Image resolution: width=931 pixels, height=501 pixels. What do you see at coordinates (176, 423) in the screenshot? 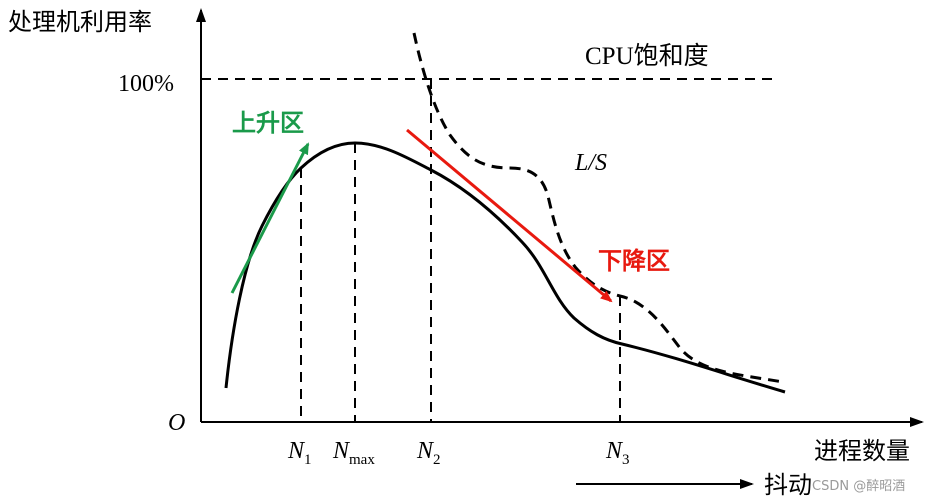
I see `origin-label: O` at bounding box center [176, 423].